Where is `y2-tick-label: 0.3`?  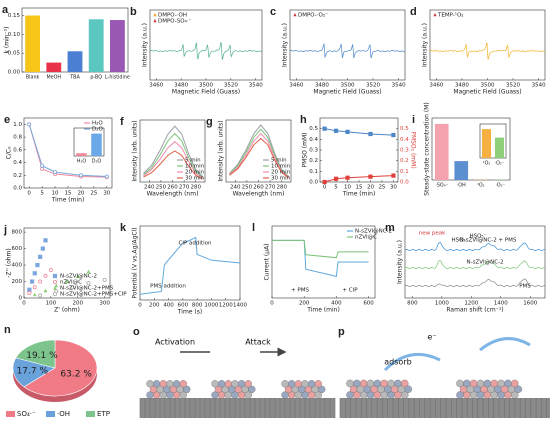
y2-tick-label: 0.3 is located at coordinates (404, 151).